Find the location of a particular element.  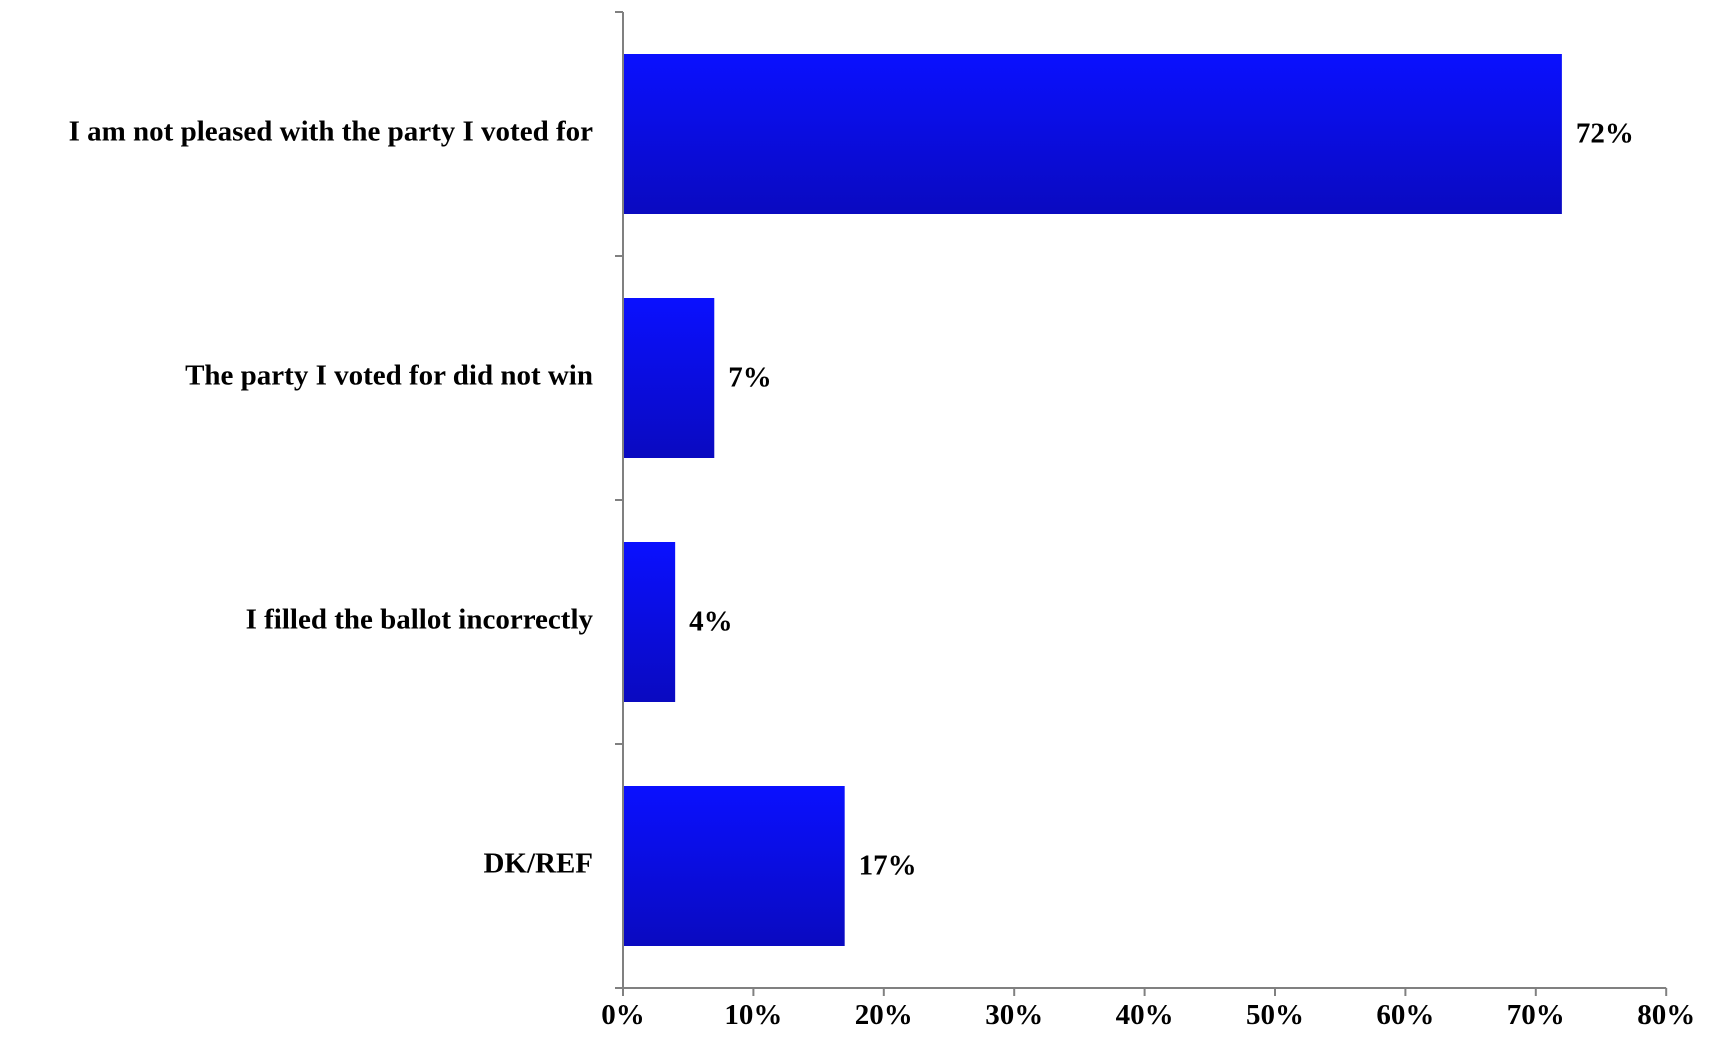

category-label: The party I voted for did not win is located at coordinates (389, 376).